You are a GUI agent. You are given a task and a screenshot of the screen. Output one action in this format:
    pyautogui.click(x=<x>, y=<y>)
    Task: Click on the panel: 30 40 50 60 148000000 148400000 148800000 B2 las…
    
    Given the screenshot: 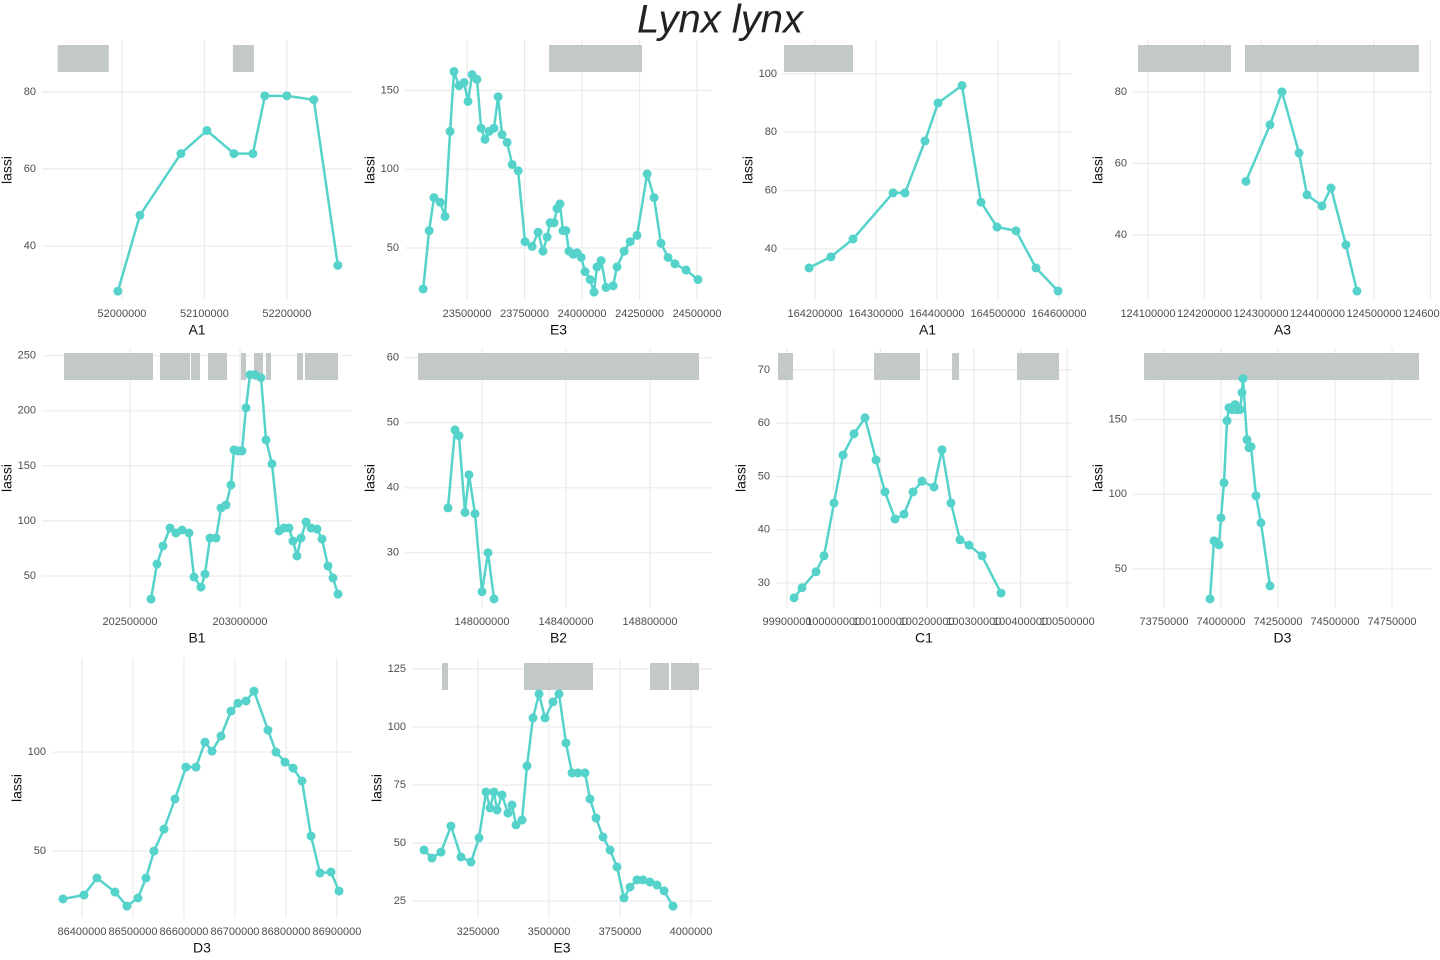 What is the action you would take?
    pyautogui.click(x=537, y=497)
    